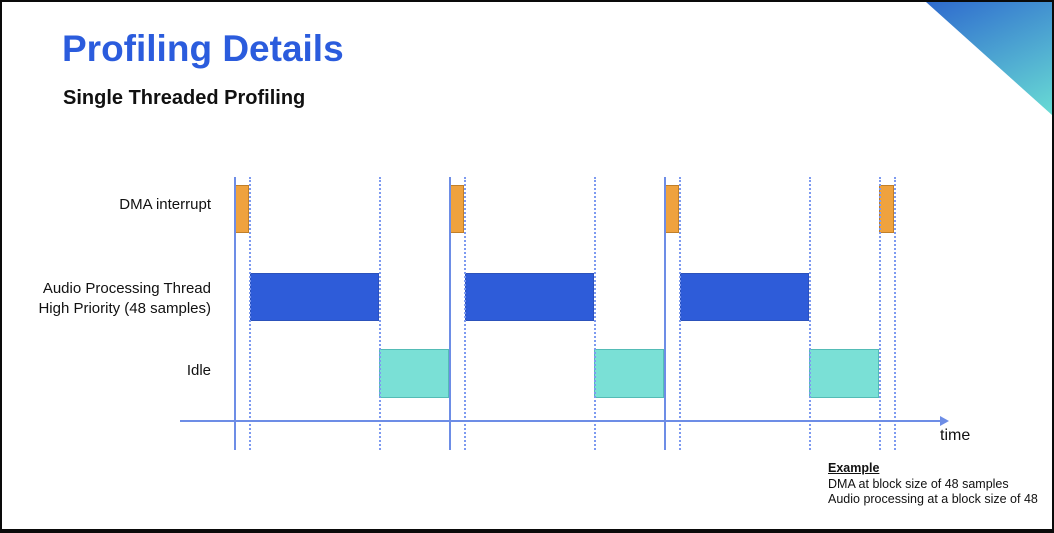 The height and width of the screenshot is (533, 1054). Describe the element at coordinates (955, 435) in the screenshot. I see `time-axis-label: time` at that location.